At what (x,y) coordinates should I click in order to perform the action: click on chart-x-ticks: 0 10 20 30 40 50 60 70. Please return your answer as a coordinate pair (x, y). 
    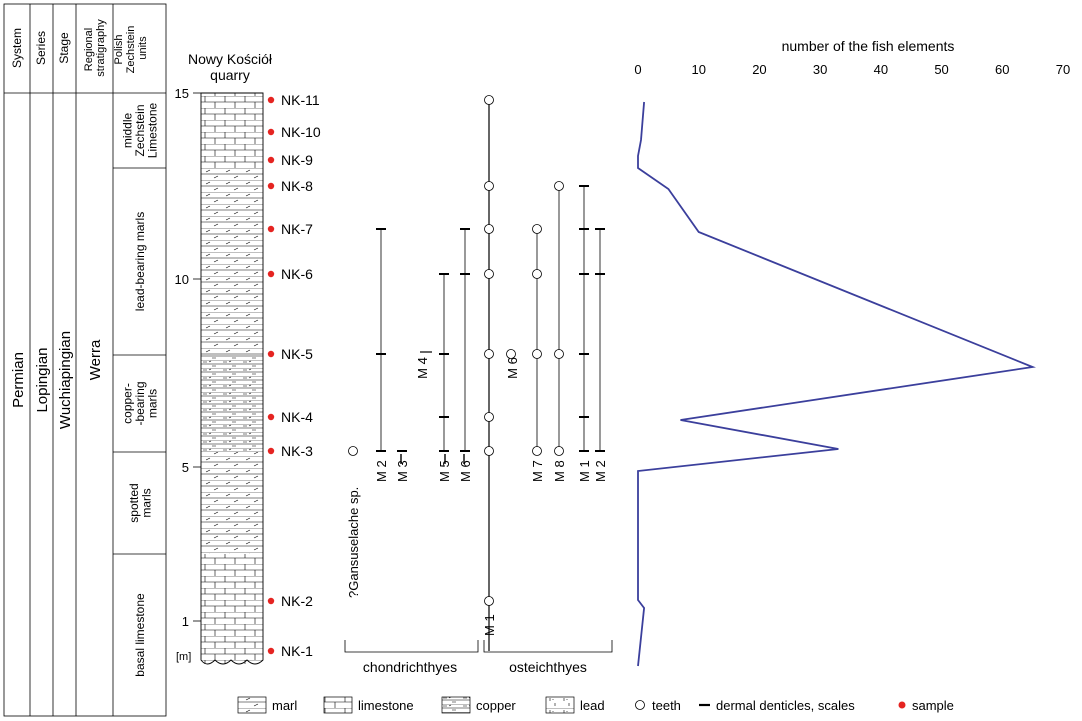
    Looking at the image, I should click on (852, 69).